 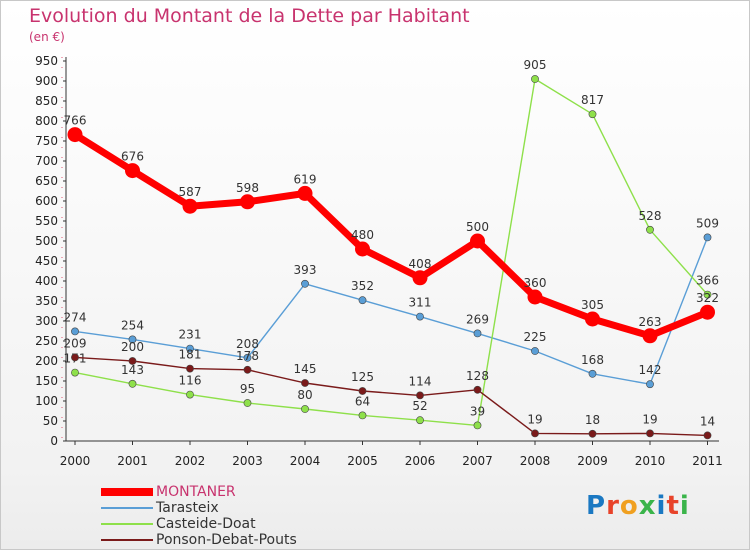 I want to click on y-tick-label: 50, so click(x=50, y=421).